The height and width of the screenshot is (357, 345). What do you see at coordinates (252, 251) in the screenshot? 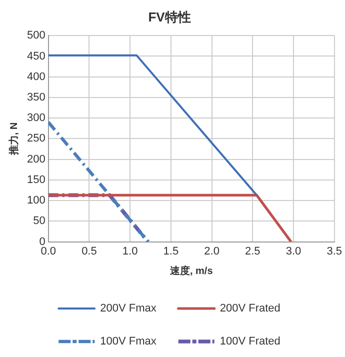
I see `x-tick-label: 2.5` at bounding box center [252, 251].